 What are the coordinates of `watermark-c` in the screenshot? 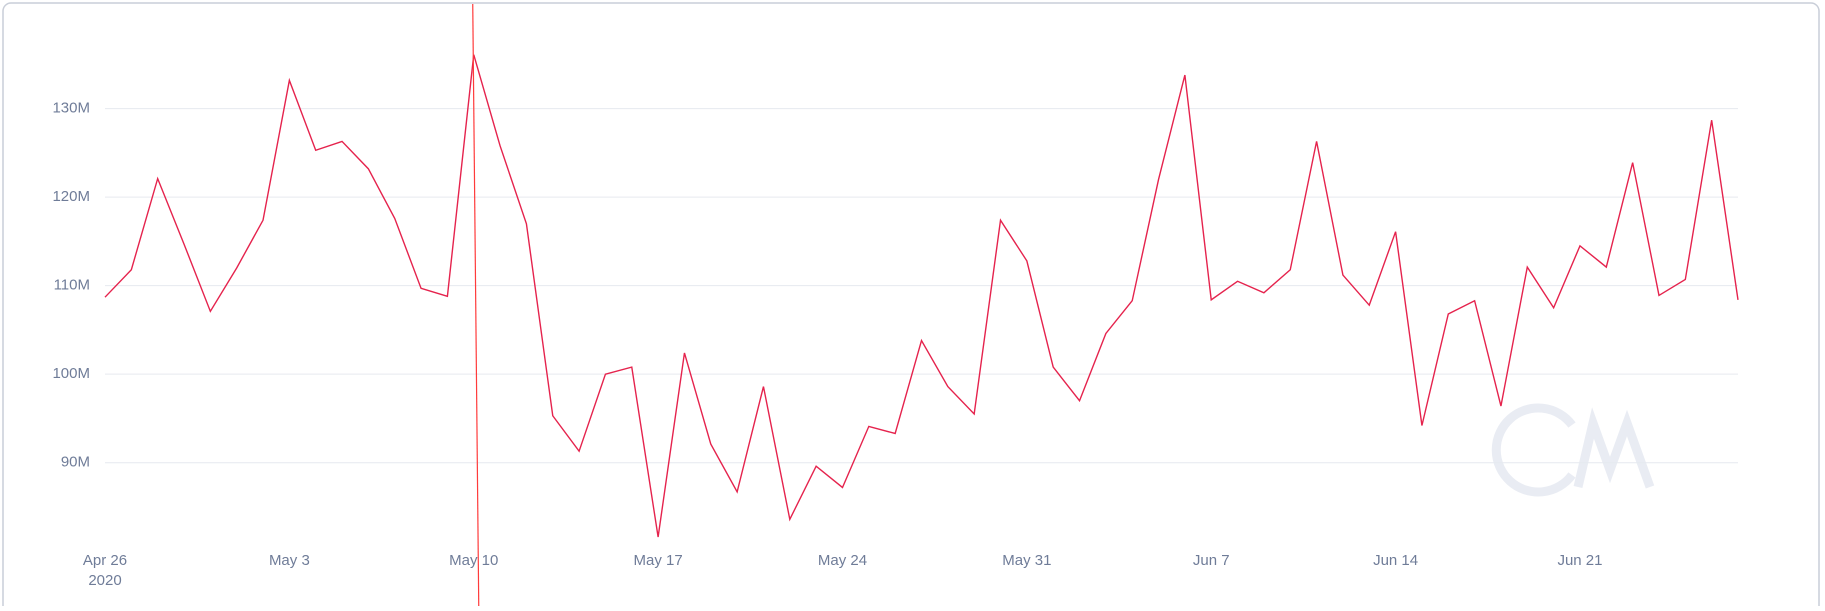 It's located at (1533, 450).